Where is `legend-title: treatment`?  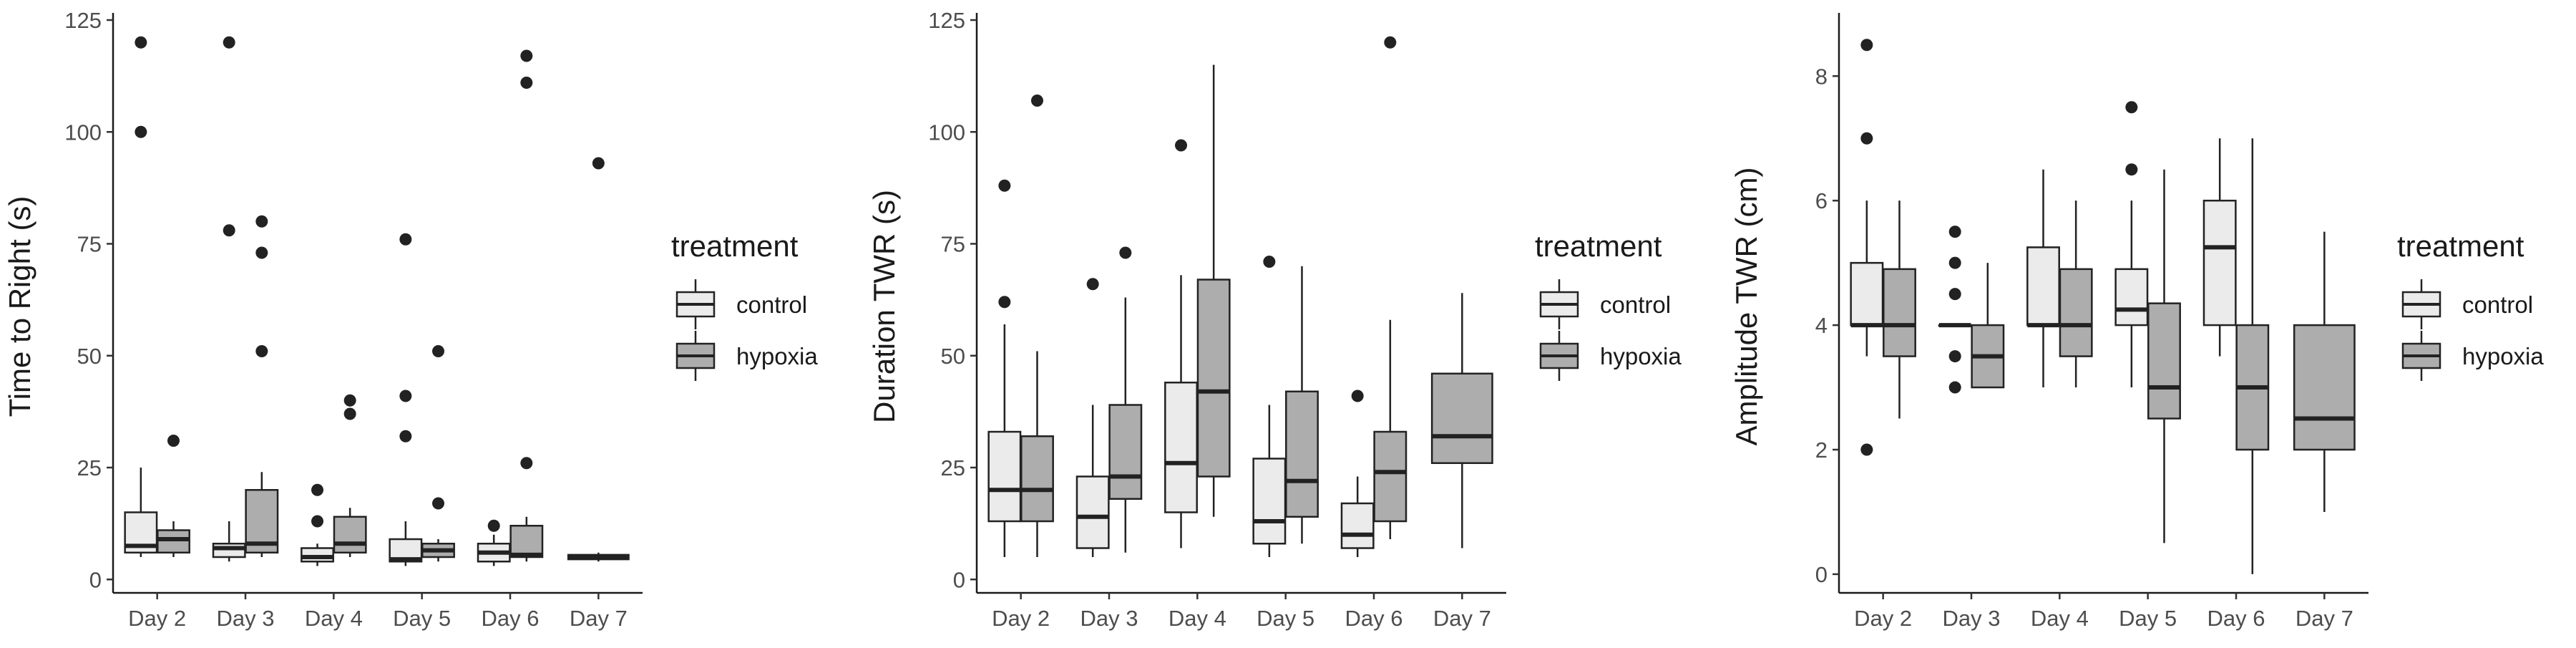 legend-title: treatment is located at coordinates (2460, 246).